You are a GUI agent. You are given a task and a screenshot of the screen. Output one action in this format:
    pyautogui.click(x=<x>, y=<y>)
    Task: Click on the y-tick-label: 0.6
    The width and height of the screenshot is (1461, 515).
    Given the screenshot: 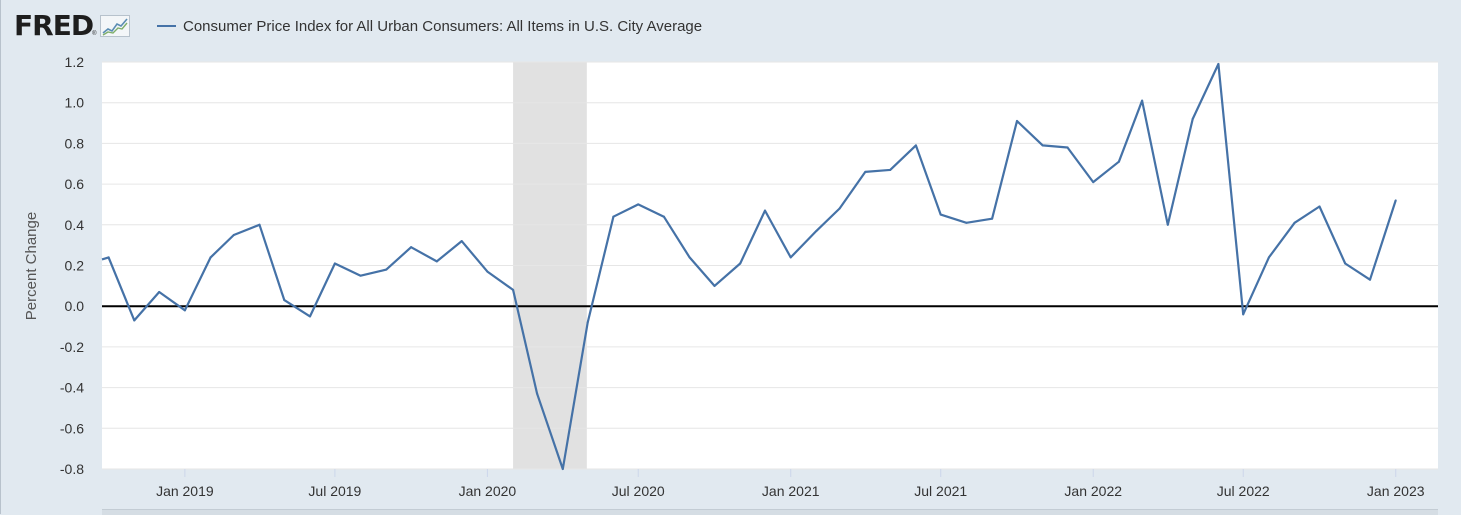 What is the action you would take?
    pyautogui.click(x=75, y=184)
    